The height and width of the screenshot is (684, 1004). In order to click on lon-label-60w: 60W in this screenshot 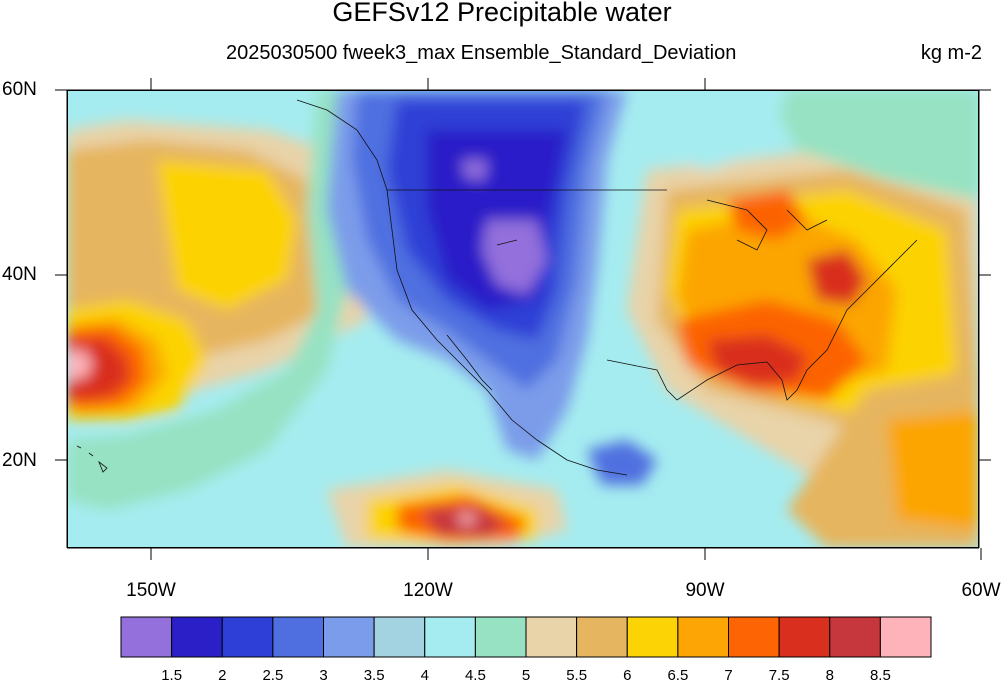, I will do `click(981, 590)`.